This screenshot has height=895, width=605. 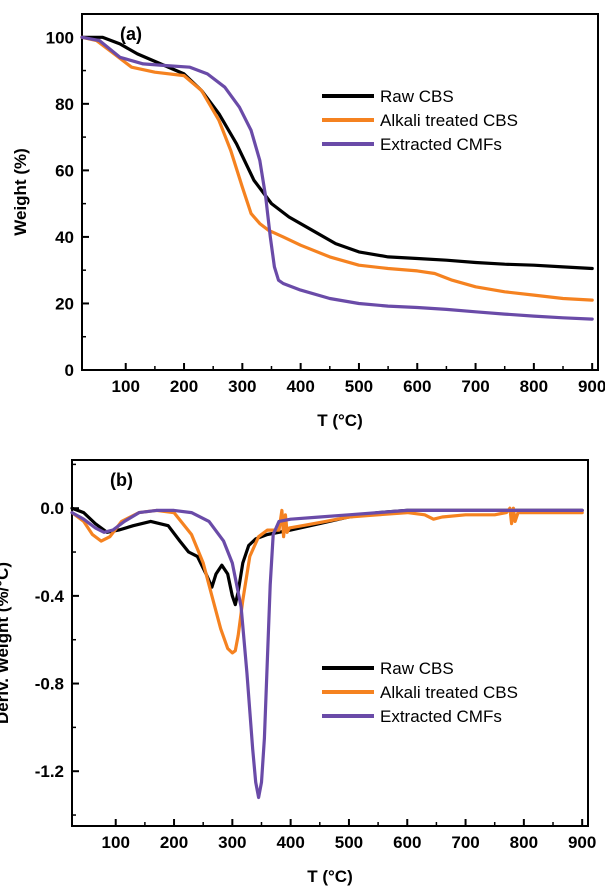 I want to click on y-tick-label: 40, so click(x=64, y=237).